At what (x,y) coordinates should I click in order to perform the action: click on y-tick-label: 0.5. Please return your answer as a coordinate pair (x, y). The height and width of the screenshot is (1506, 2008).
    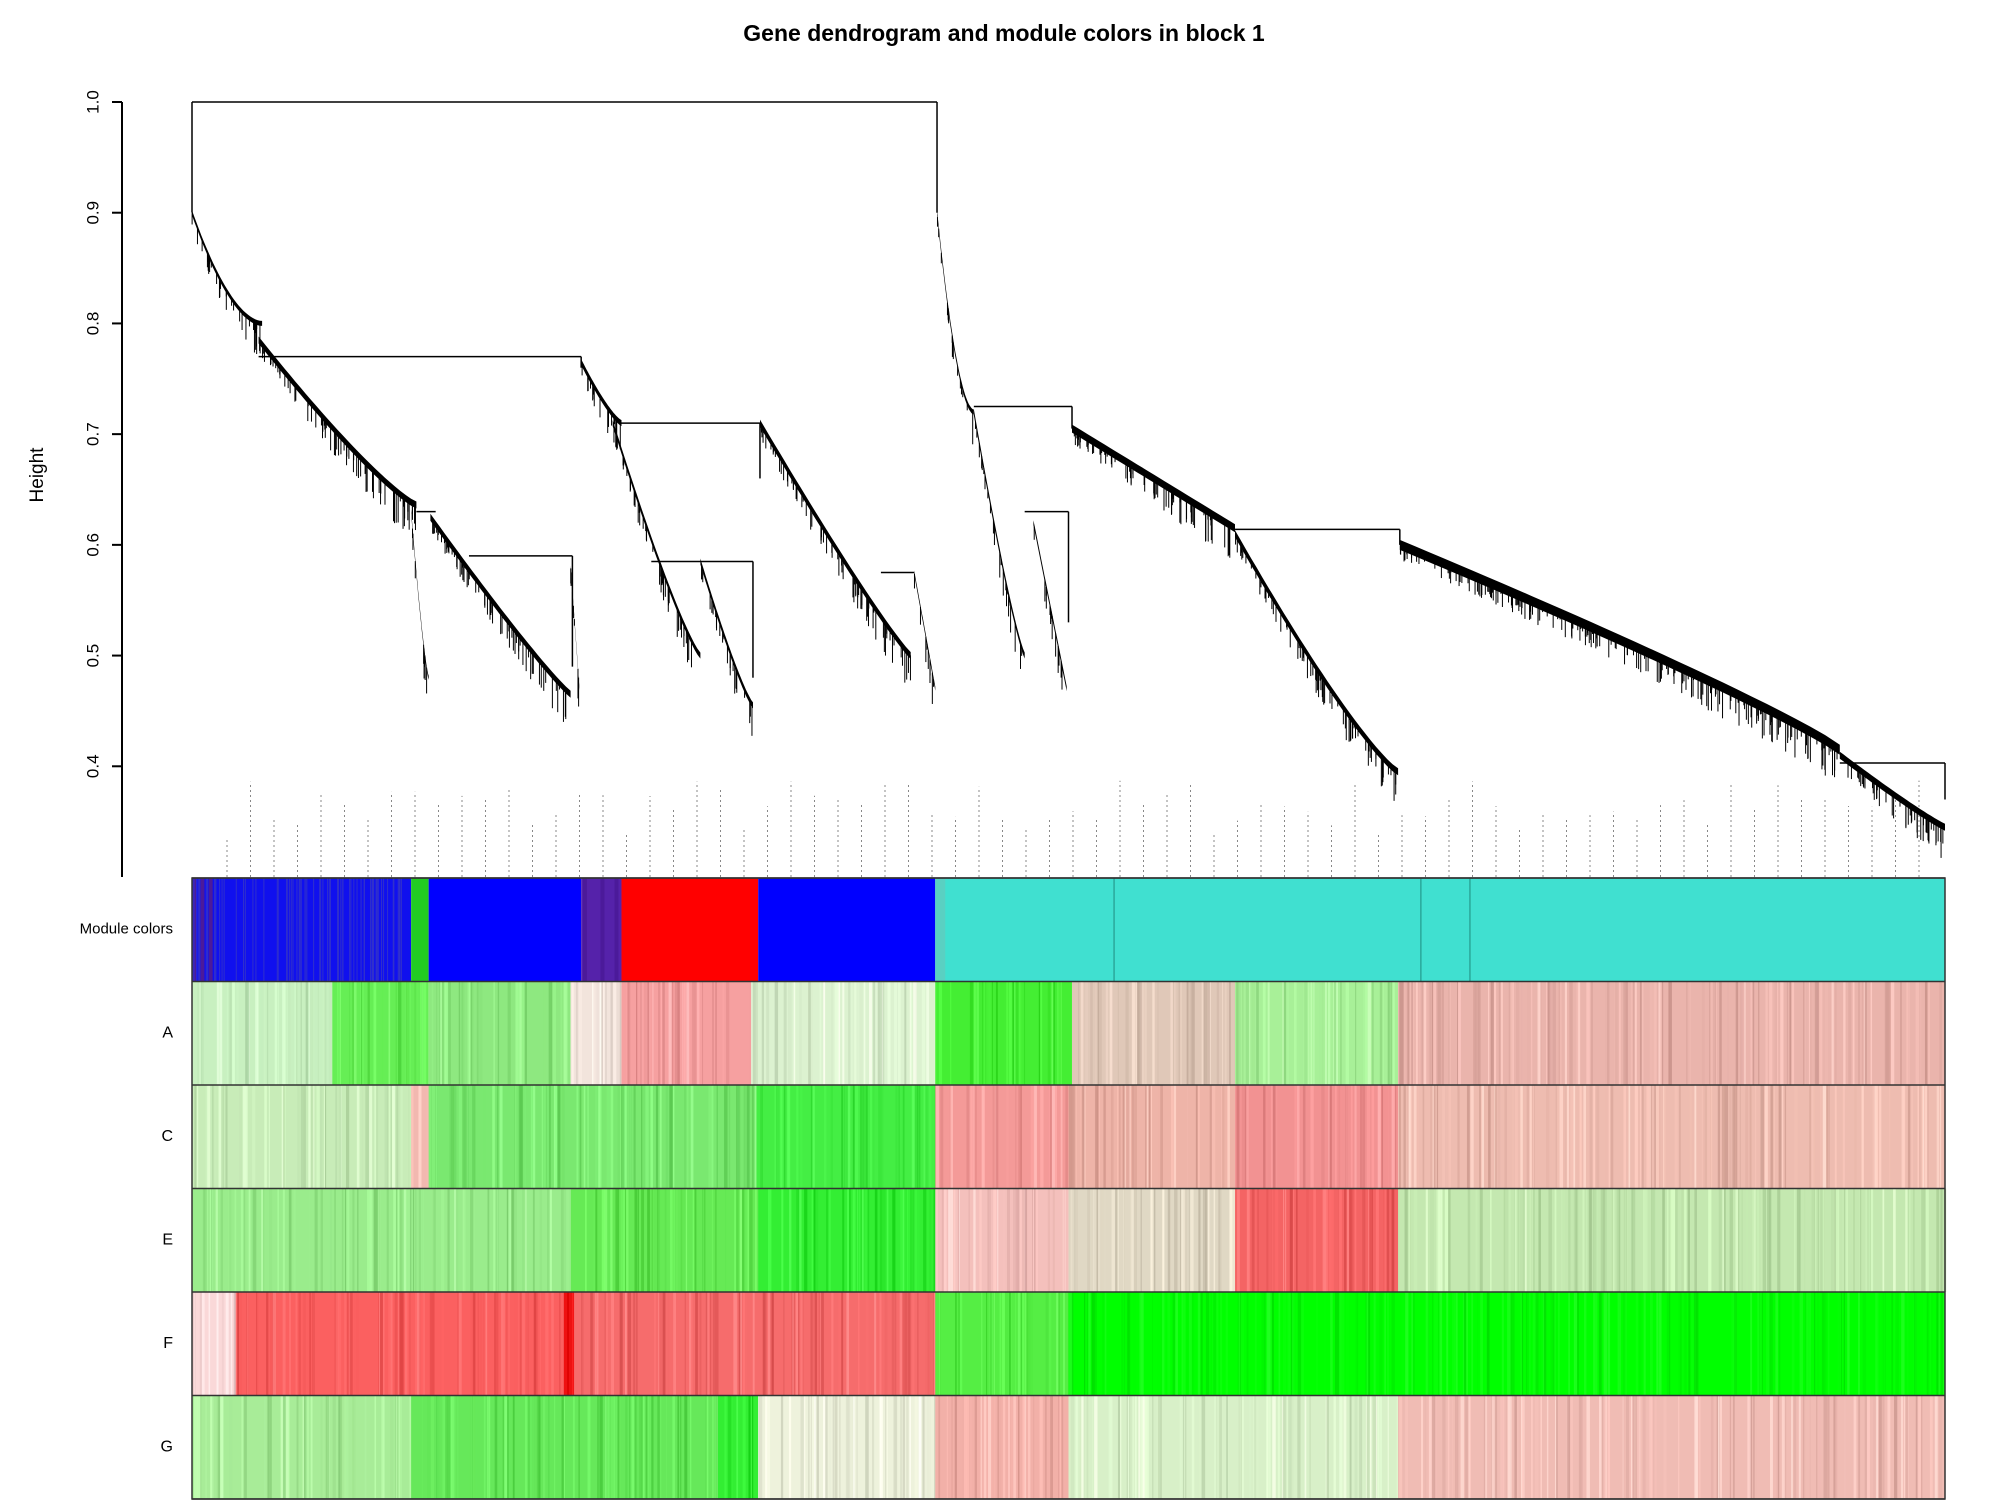
    Looking at the image, I should click on (92, 656).